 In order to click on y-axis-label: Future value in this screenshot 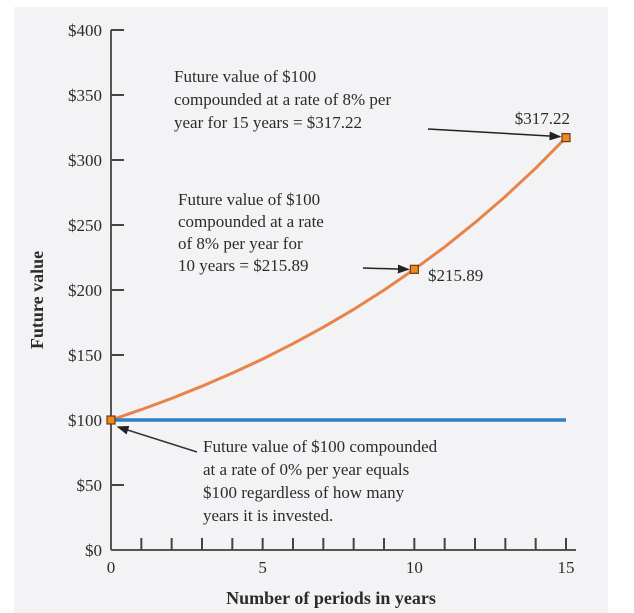, I will do `click(37, 300)`.